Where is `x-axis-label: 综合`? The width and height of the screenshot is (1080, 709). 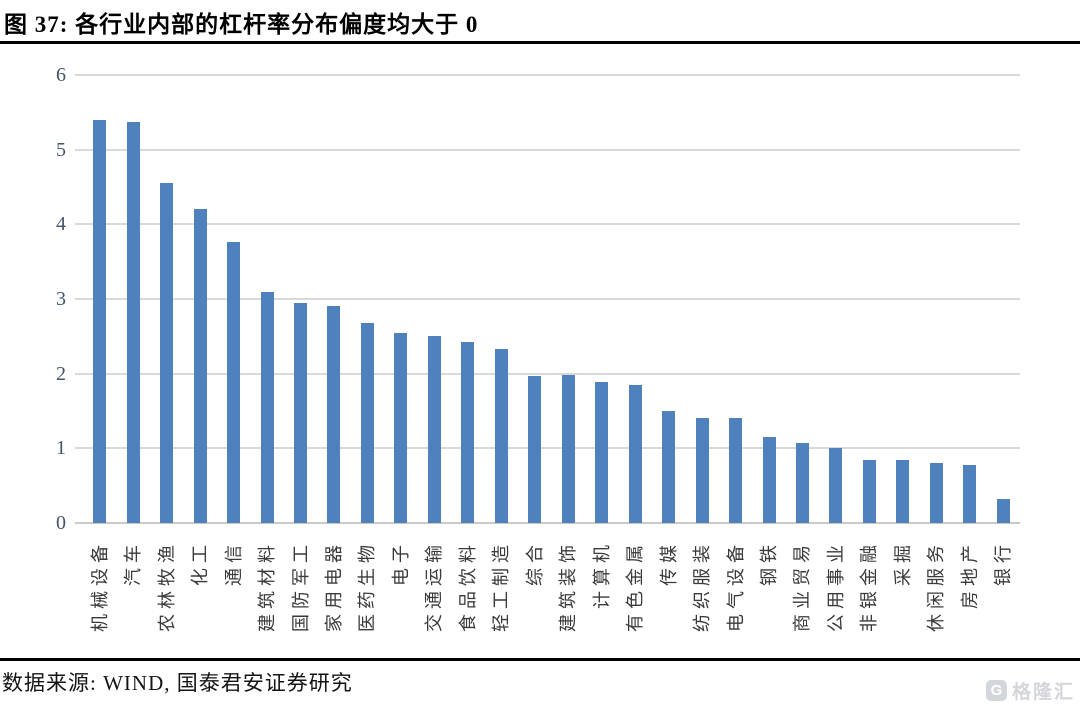
x-axis-label: 综合 is located at coordinates (534, 563).